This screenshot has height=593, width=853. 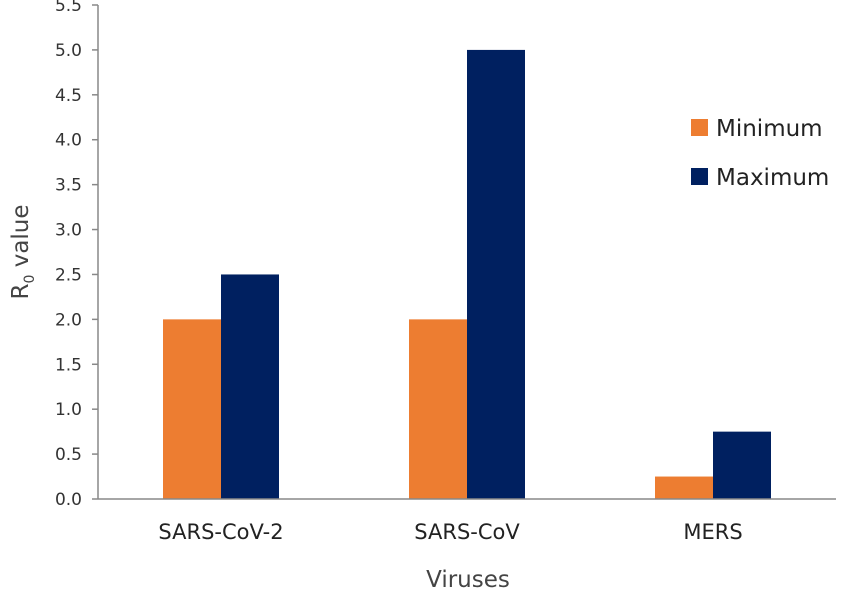 I want to click on y-tick-label: 5.5, so click(x=68, y=8).